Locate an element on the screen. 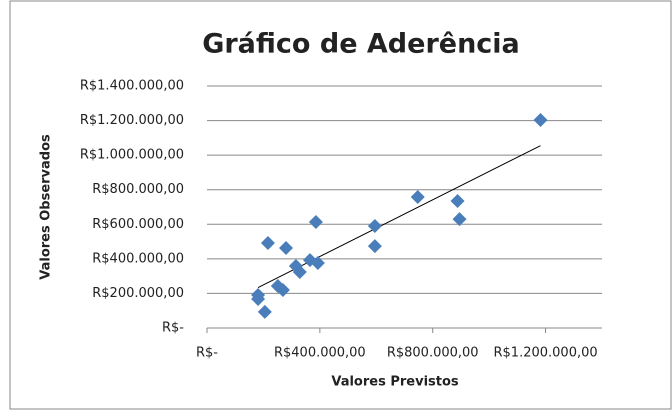 Image resolution: width=672 pixels, height=413 pixels. trendline is located at coordinates (399, 216).